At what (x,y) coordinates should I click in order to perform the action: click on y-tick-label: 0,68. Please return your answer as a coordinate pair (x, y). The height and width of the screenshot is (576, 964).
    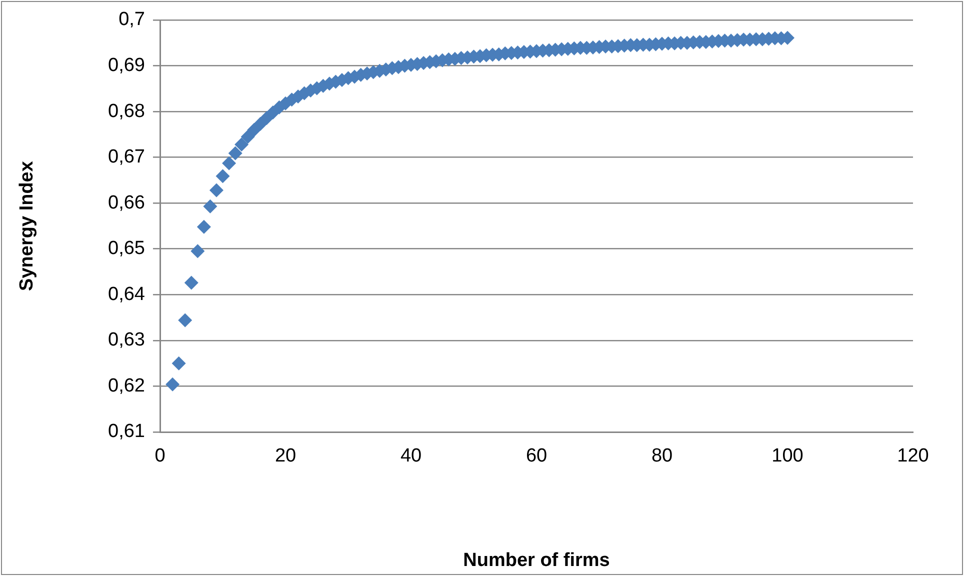
    Looking at the image, I should click on (126, 111).